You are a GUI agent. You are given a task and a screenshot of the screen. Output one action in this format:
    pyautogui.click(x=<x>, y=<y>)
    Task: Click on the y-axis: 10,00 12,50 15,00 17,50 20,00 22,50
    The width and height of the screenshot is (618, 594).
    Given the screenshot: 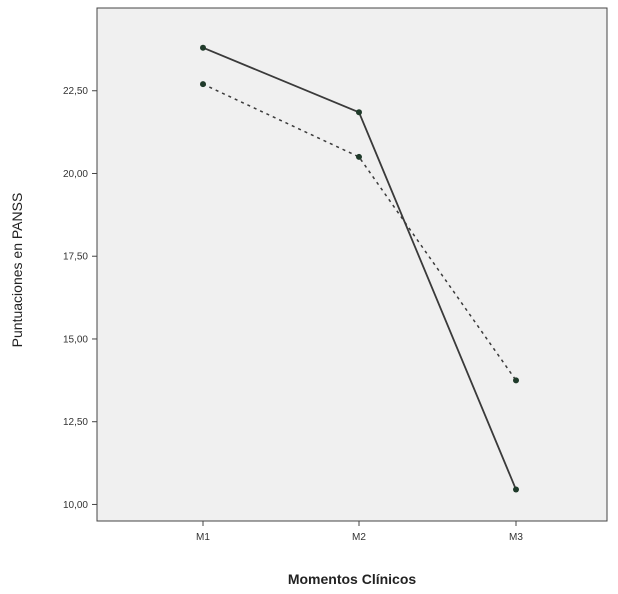 What is the action you would take?
    pyautogui.click(x=80, y=298)
    